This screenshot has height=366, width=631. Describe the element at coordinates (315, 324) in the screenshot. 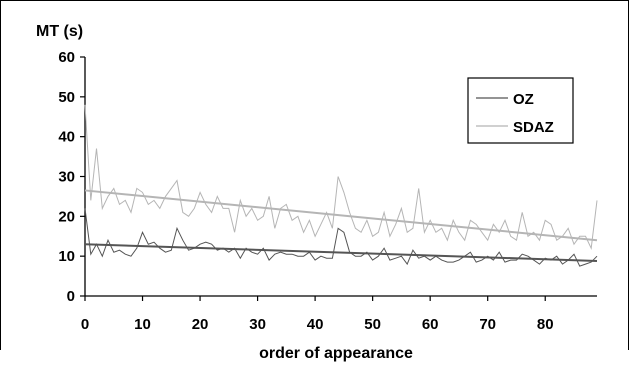

I see `x-tick-label: 40` at that location.